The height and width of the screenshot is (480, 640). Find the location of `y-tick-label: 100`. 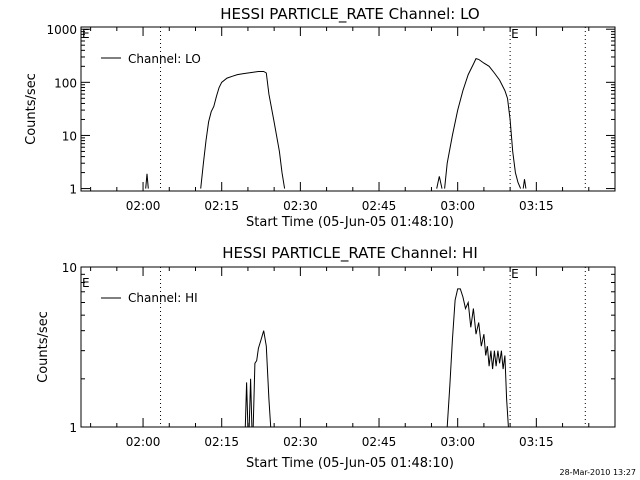

y-tick-label: 100 is located at coordinates (65, 83).